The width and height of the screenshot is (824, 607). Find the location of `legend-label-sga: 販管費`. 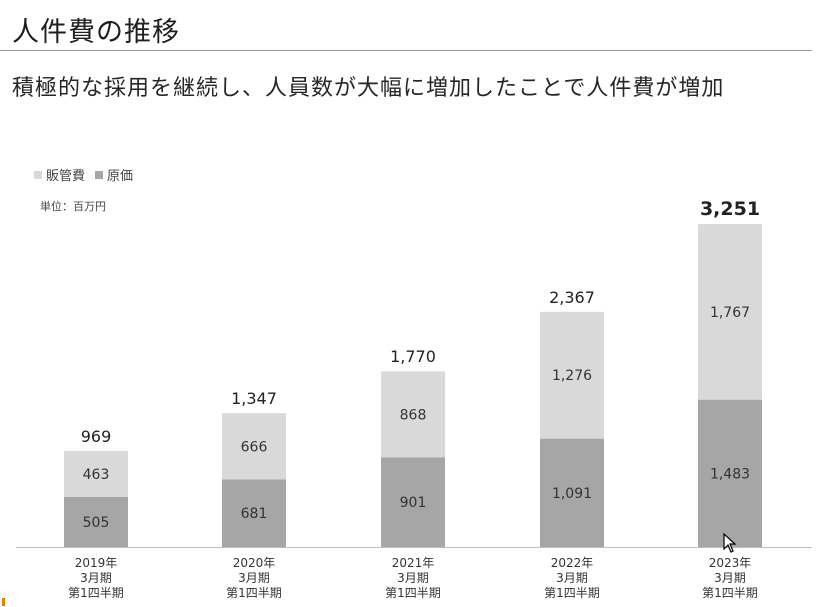

legend-label-sga: 販管費 is located at coordinates (66, 176).